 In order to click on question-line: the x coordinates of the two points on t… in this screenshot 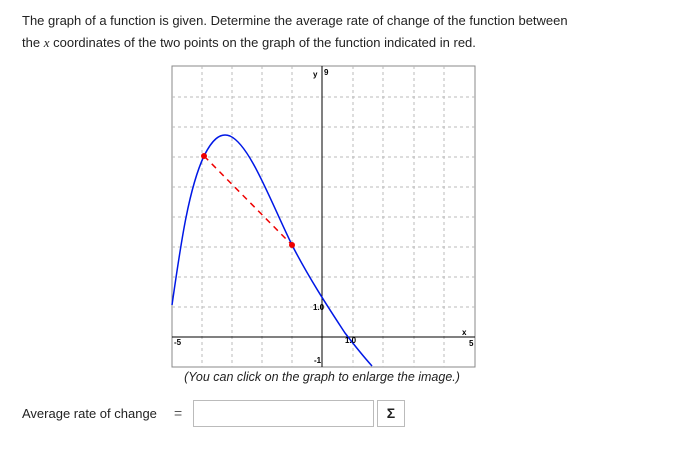, I will do `click(249, 43)`.